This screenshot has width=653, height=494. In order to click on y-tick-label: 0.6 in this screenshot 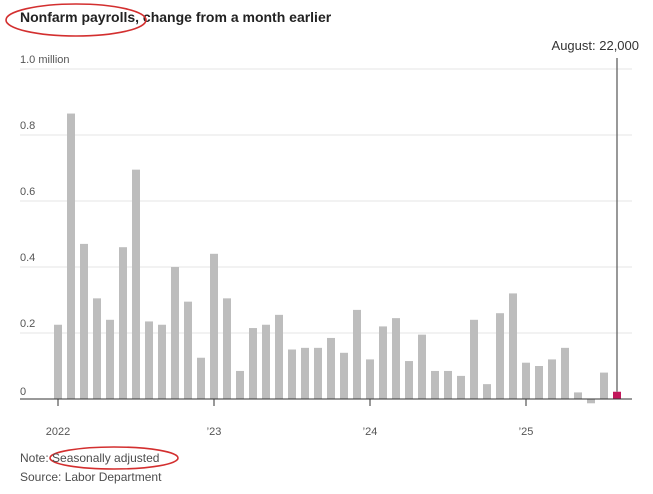, I will do `click(27, 192)`.